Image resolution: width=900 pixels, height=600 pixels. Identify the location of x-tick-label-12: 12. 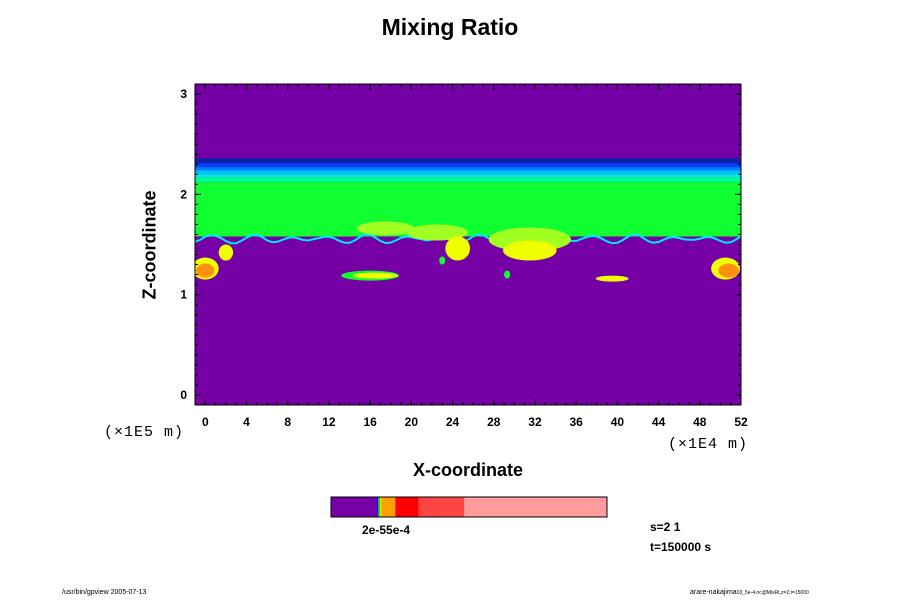
(329, 422).